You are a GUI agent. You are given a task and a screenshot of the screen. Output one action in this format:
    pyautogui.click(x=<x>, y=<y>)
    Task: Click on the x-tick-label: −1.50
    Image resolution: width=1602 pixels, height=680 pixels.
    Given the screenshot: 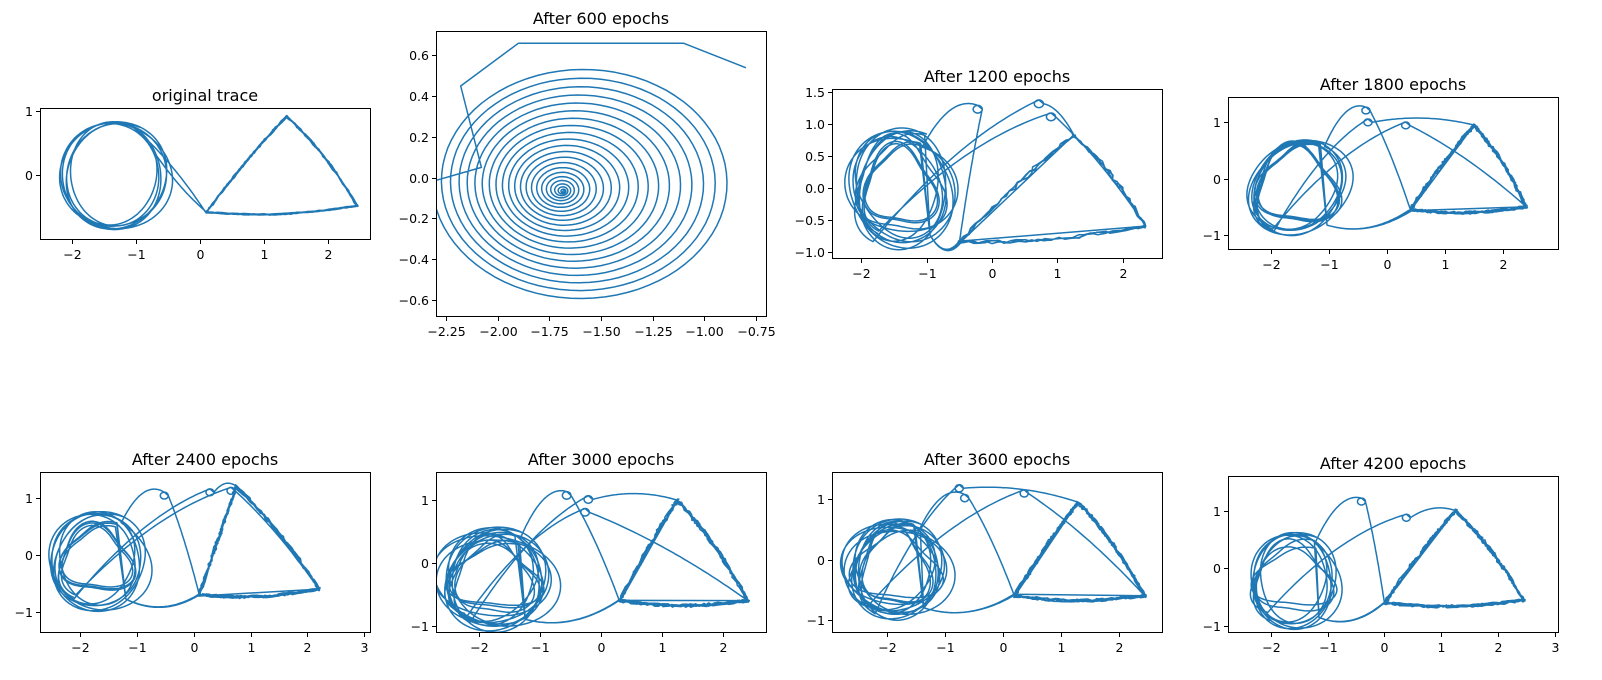 What is the action you would take?
    pyautogui.click(x=601, y=331)
    